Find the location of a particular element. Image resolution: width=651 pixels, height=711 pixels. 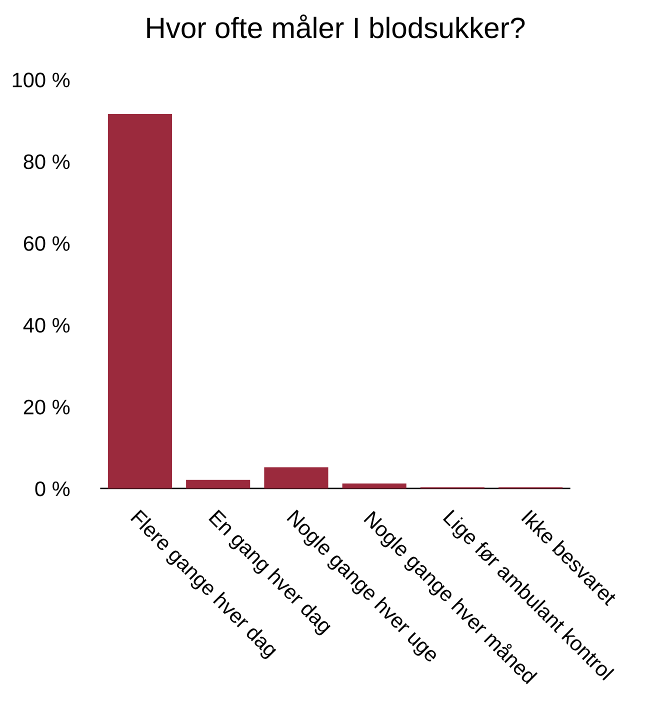

y-tick-label: 0 % is located at coordinates (52, 488).